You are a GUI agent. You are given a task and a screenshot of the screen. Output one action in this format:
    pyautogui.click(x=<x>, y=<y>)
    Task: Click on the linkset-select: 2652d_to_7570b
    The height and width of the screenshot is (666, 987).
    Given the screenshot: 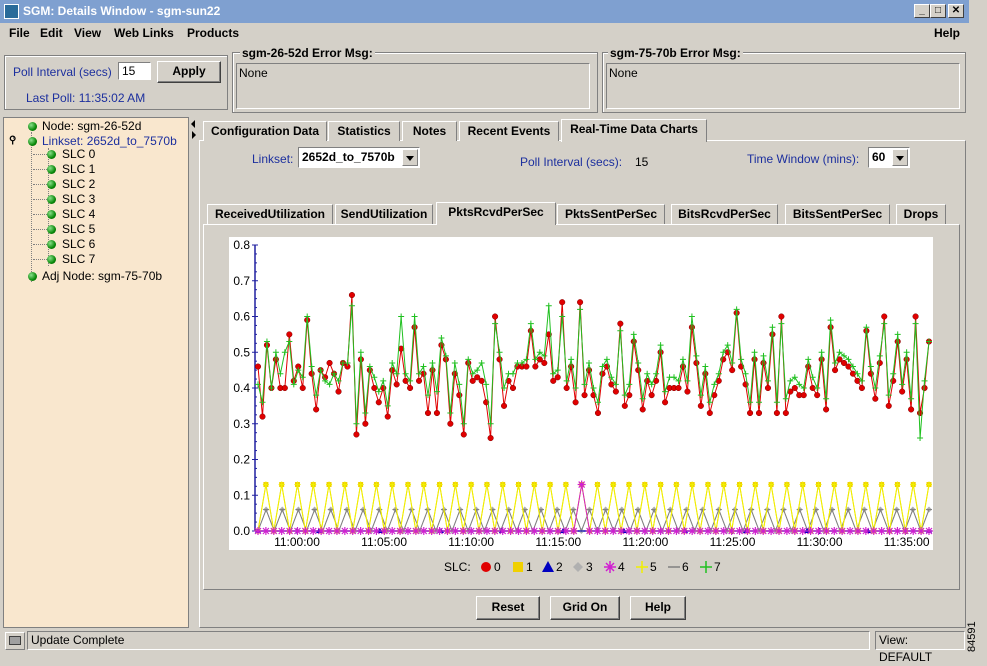 What is the action you would take?
    pyautogui.click(x=359, y=157)
    